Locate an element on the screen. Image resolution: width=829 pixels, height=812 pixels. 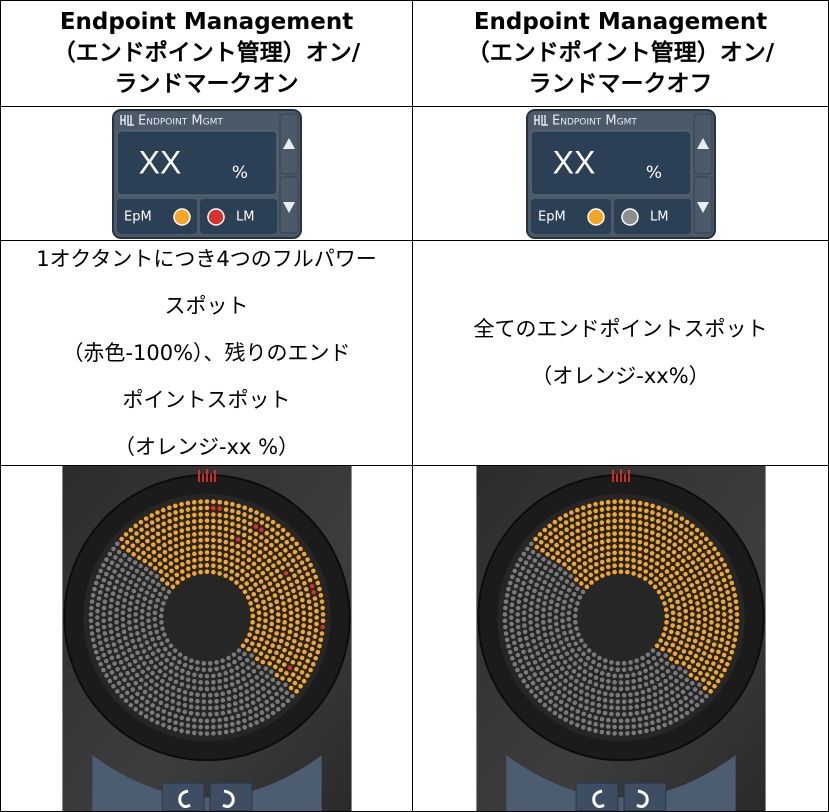
control-band is located at coordinates (206, 783).